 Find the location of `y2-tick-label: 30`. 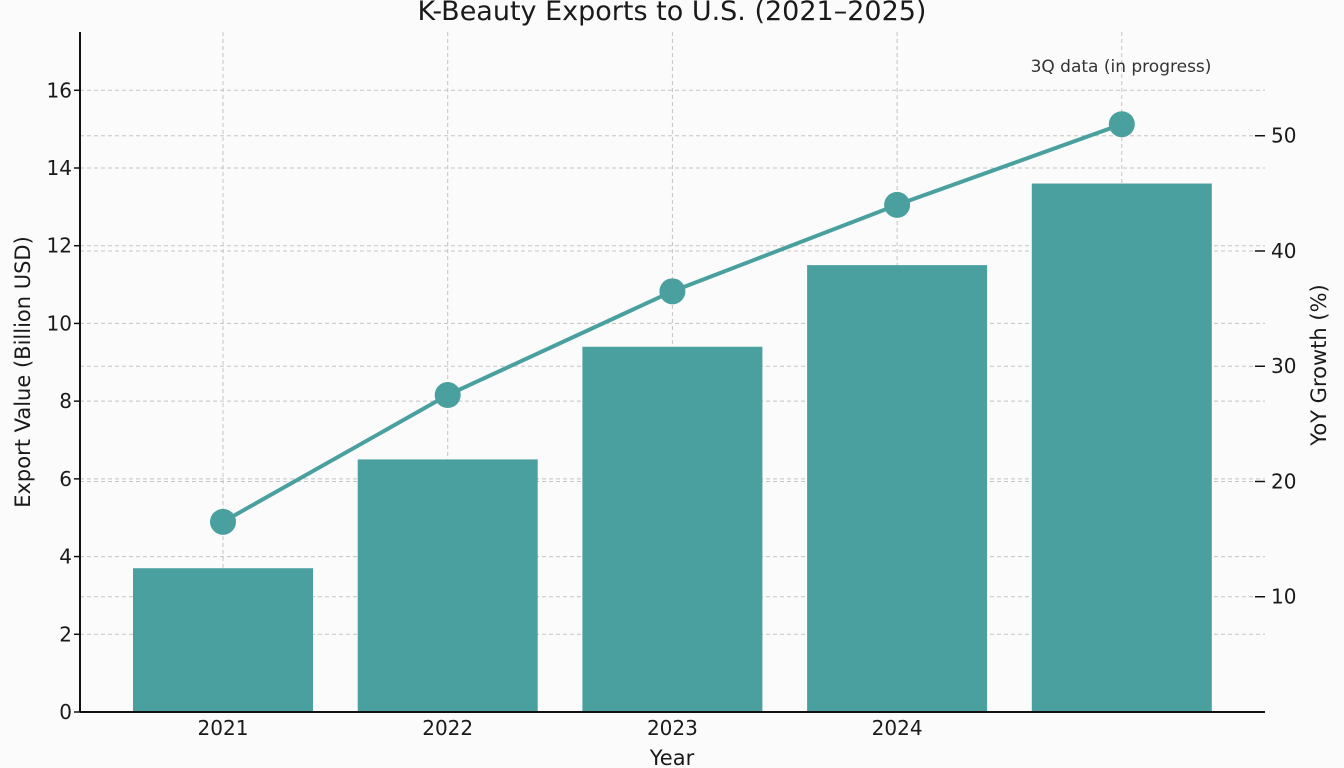

y2-tick-label: 30 is located at coordinates (1283, 366).